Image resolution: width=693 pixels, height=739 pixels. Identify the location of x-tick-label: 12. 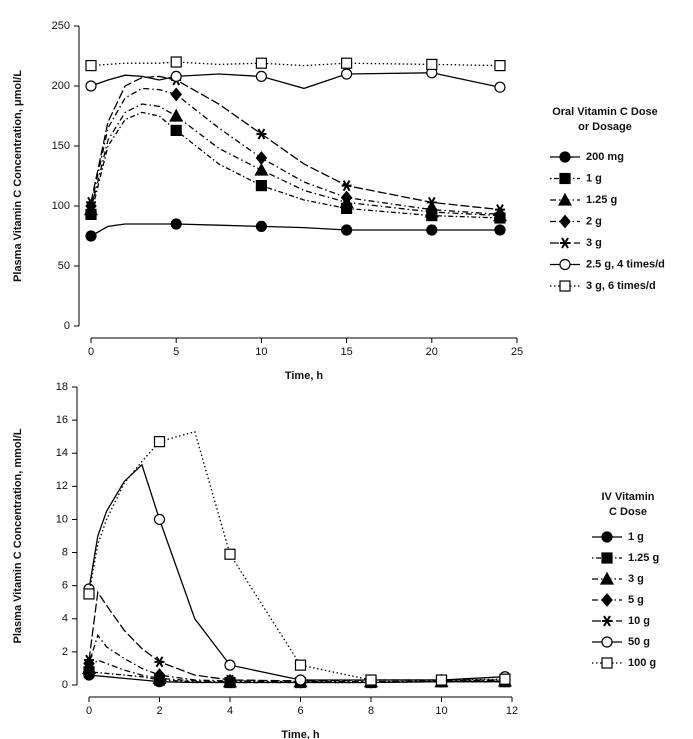
(512, 711).